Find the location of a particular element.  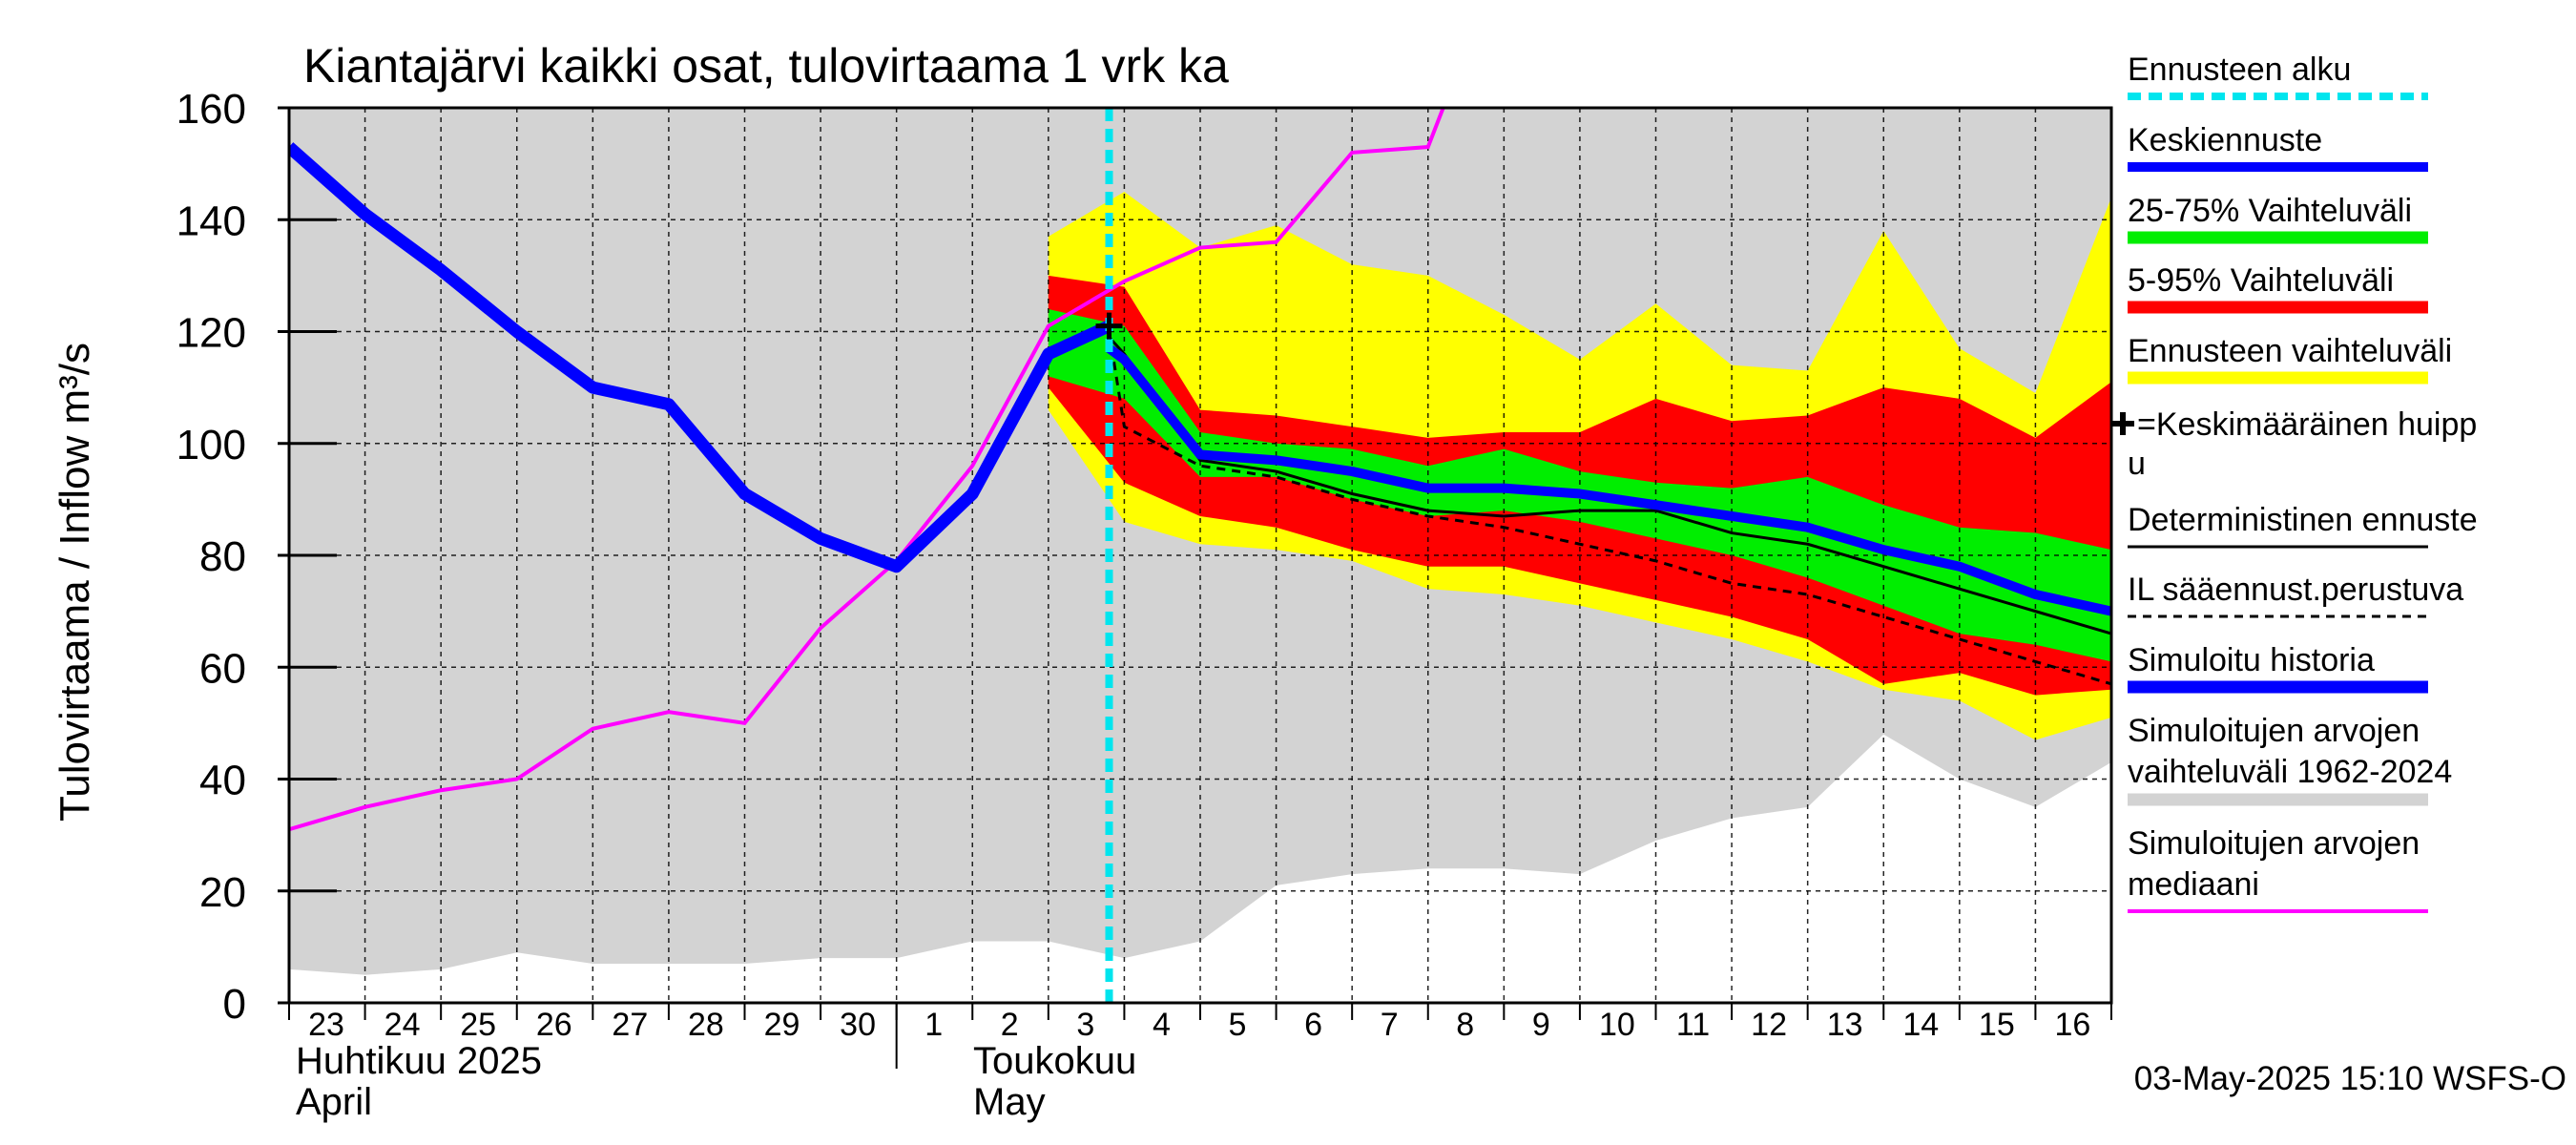

x-day-label: 30 is located at coordinates (858, 1025).